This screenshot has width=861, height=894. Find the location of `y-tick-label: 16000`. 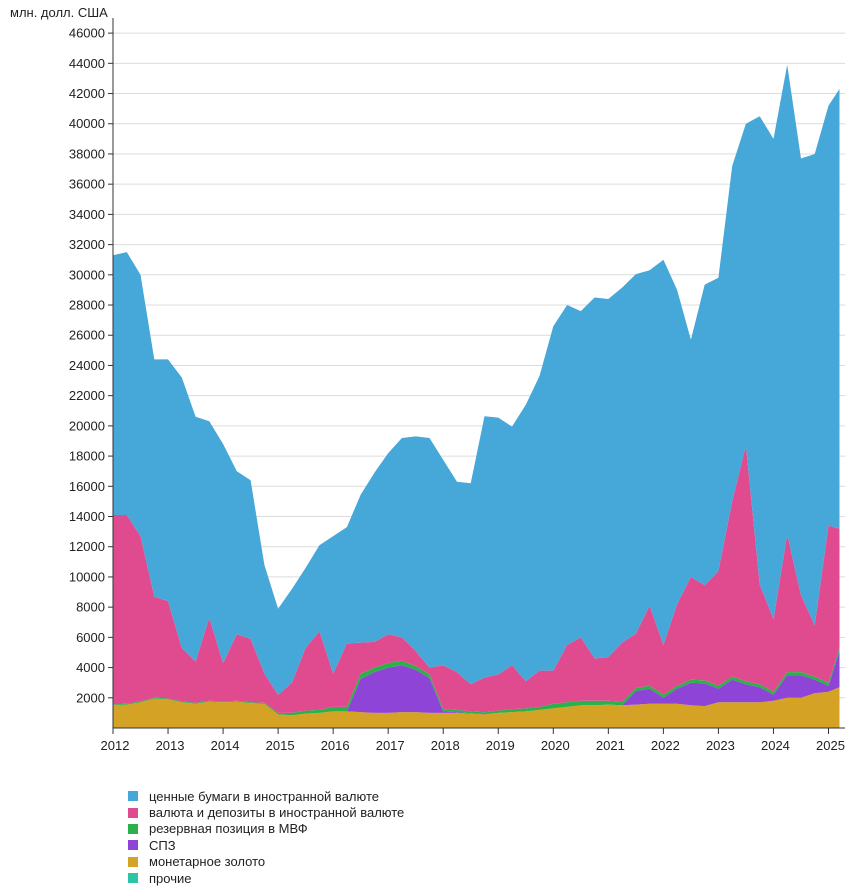

y-tick-label: 16000 is located at coordinates (87, 486).